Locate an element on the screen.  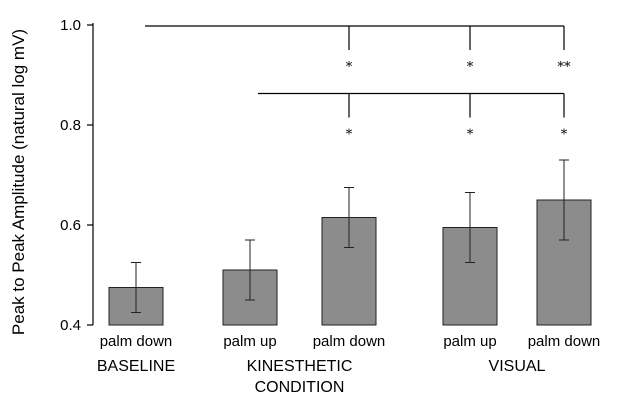
y-tick-label: 0.4 is located at coordinates (70, 325).